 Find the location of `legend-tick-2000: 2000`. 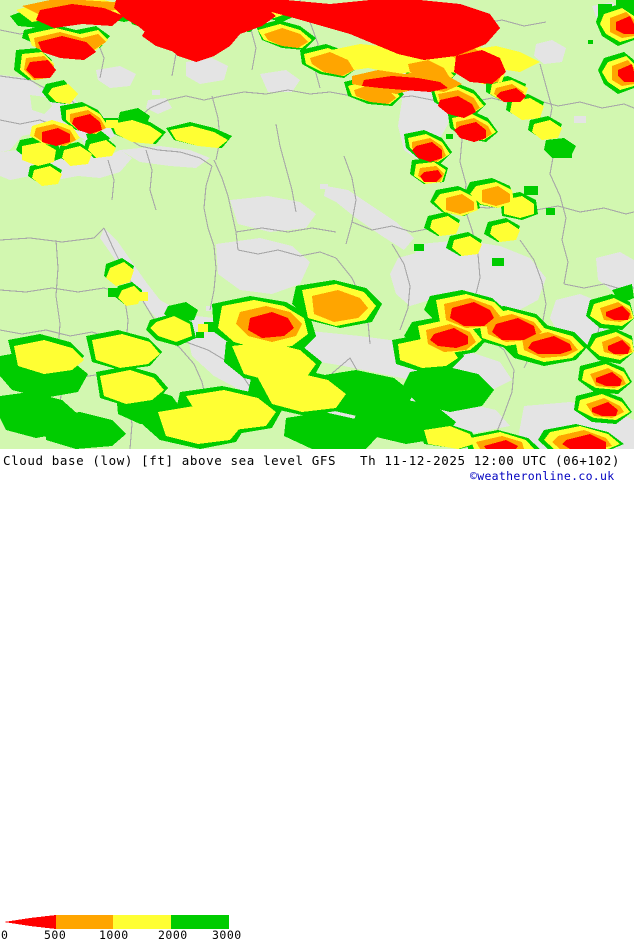

legend-tick-2000: 2000 is located at coordinates (173, 935).